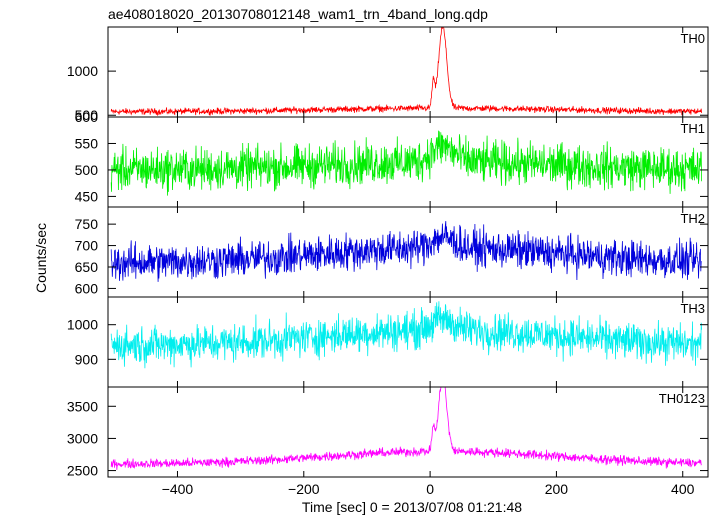 Image resolution: width=717 pixels, height=516 pixels. Describe the element at coordinates (41, 258) in the screenshot. I see `y-axis-label: Counts/sec` at that location.